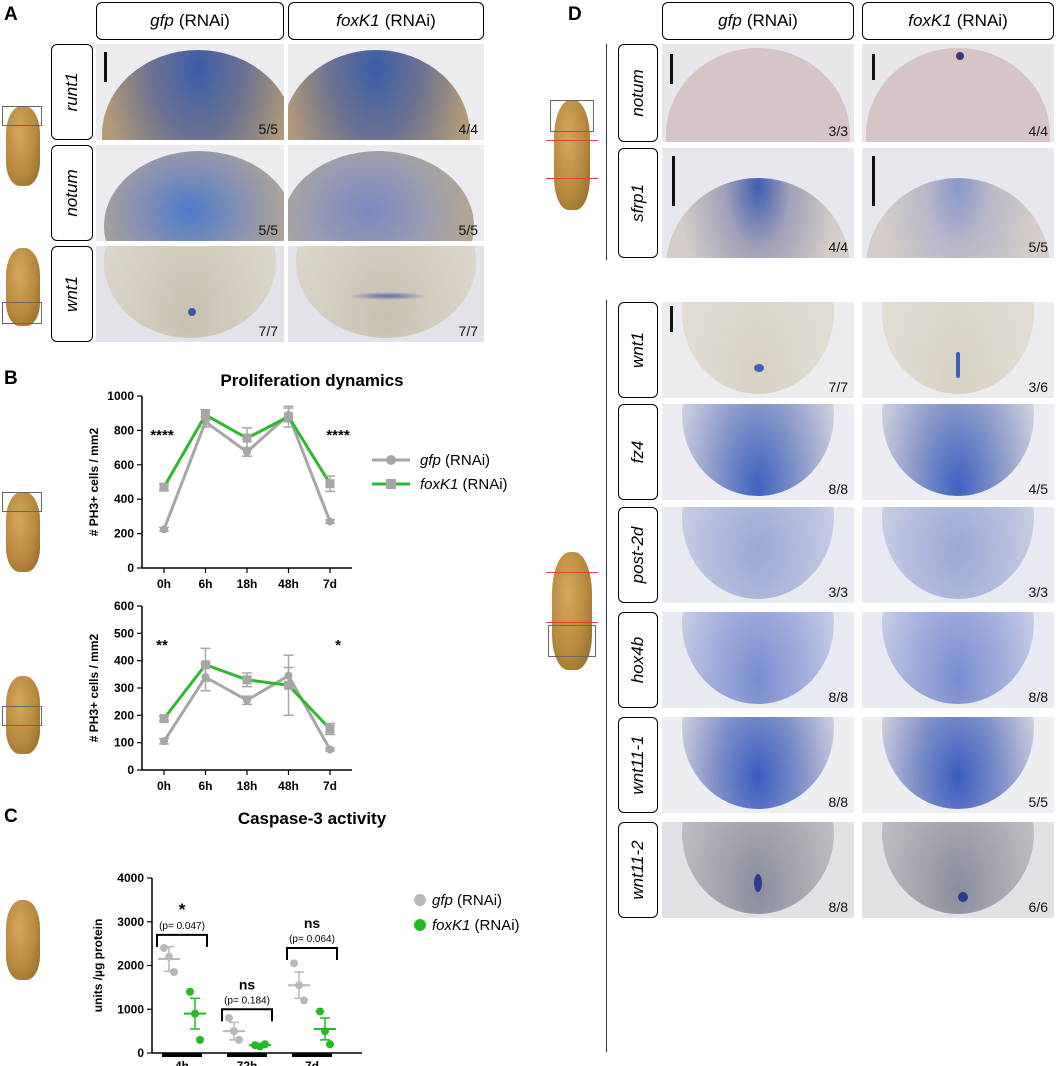 This screenshot has height=1066, width=1059. Describe the element at coordinates (72, 193) in the screenshot. I see `row-label-notum: notum` at that location.